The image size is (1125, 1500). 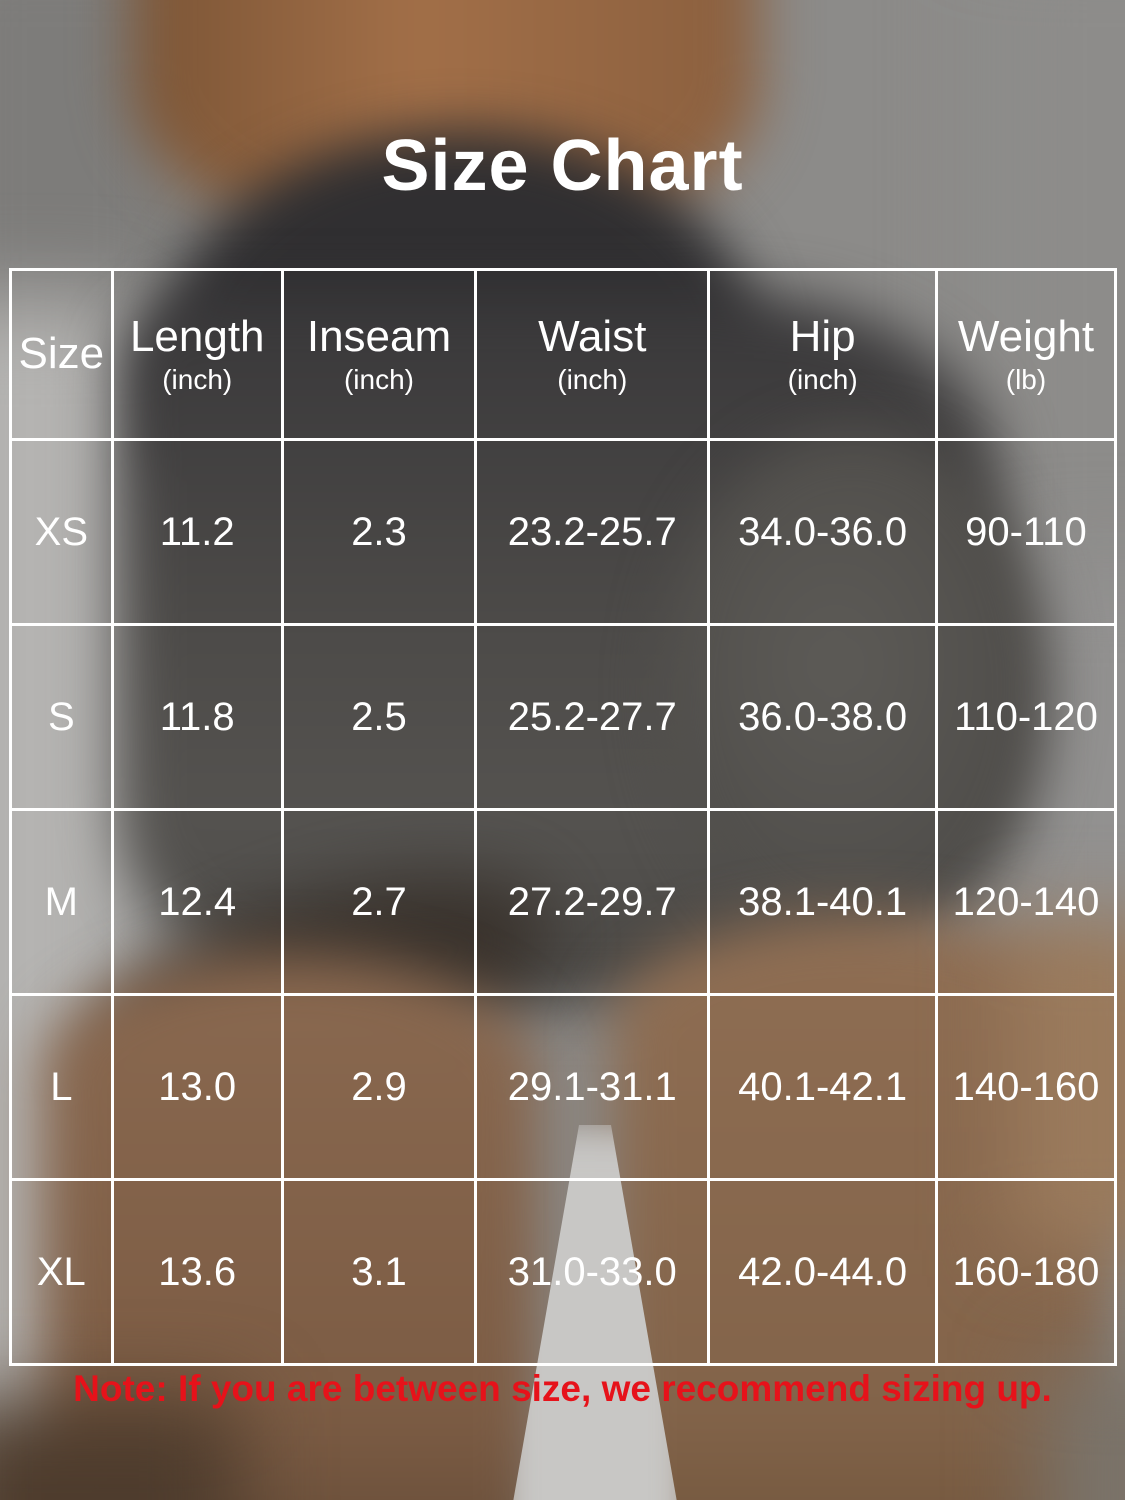 What do you see at coordinates (822, 1087) in the screenshot?
I see `cell-l-hip: 40.1-42.1` at bounding box center [822, 1087].